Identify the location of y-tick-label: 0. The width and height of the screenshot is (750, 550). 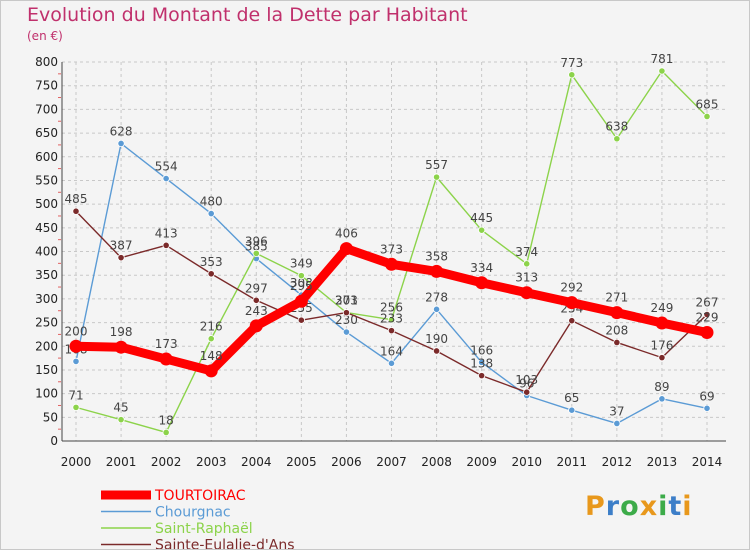
(54, 441).